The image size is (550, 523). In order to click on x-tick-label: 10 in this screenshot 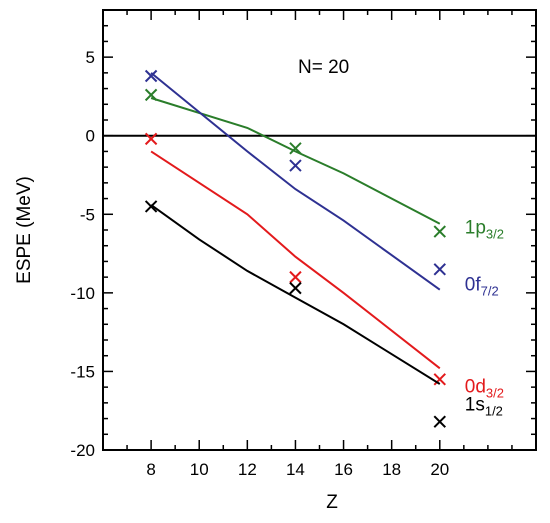, I will do `click(199, 469)`.